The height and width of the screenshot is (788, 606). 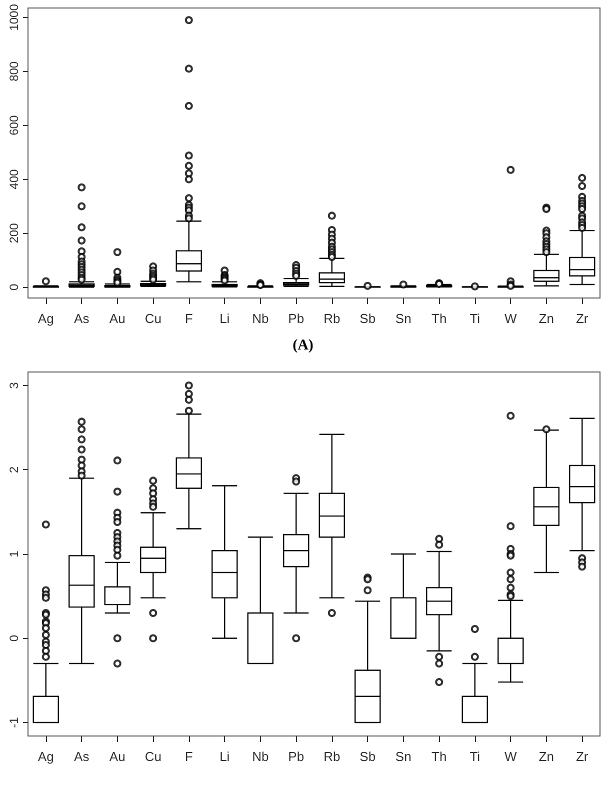 I want to click on y-tick-label: 3, so click(x=14, y=385).